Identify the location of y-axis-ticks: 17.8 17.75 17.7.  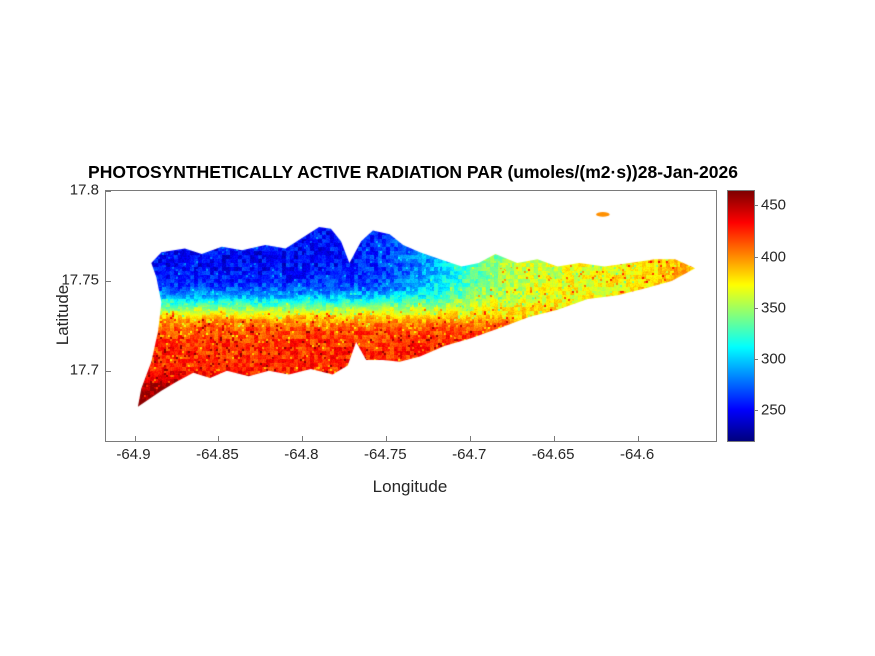
(49, 311).